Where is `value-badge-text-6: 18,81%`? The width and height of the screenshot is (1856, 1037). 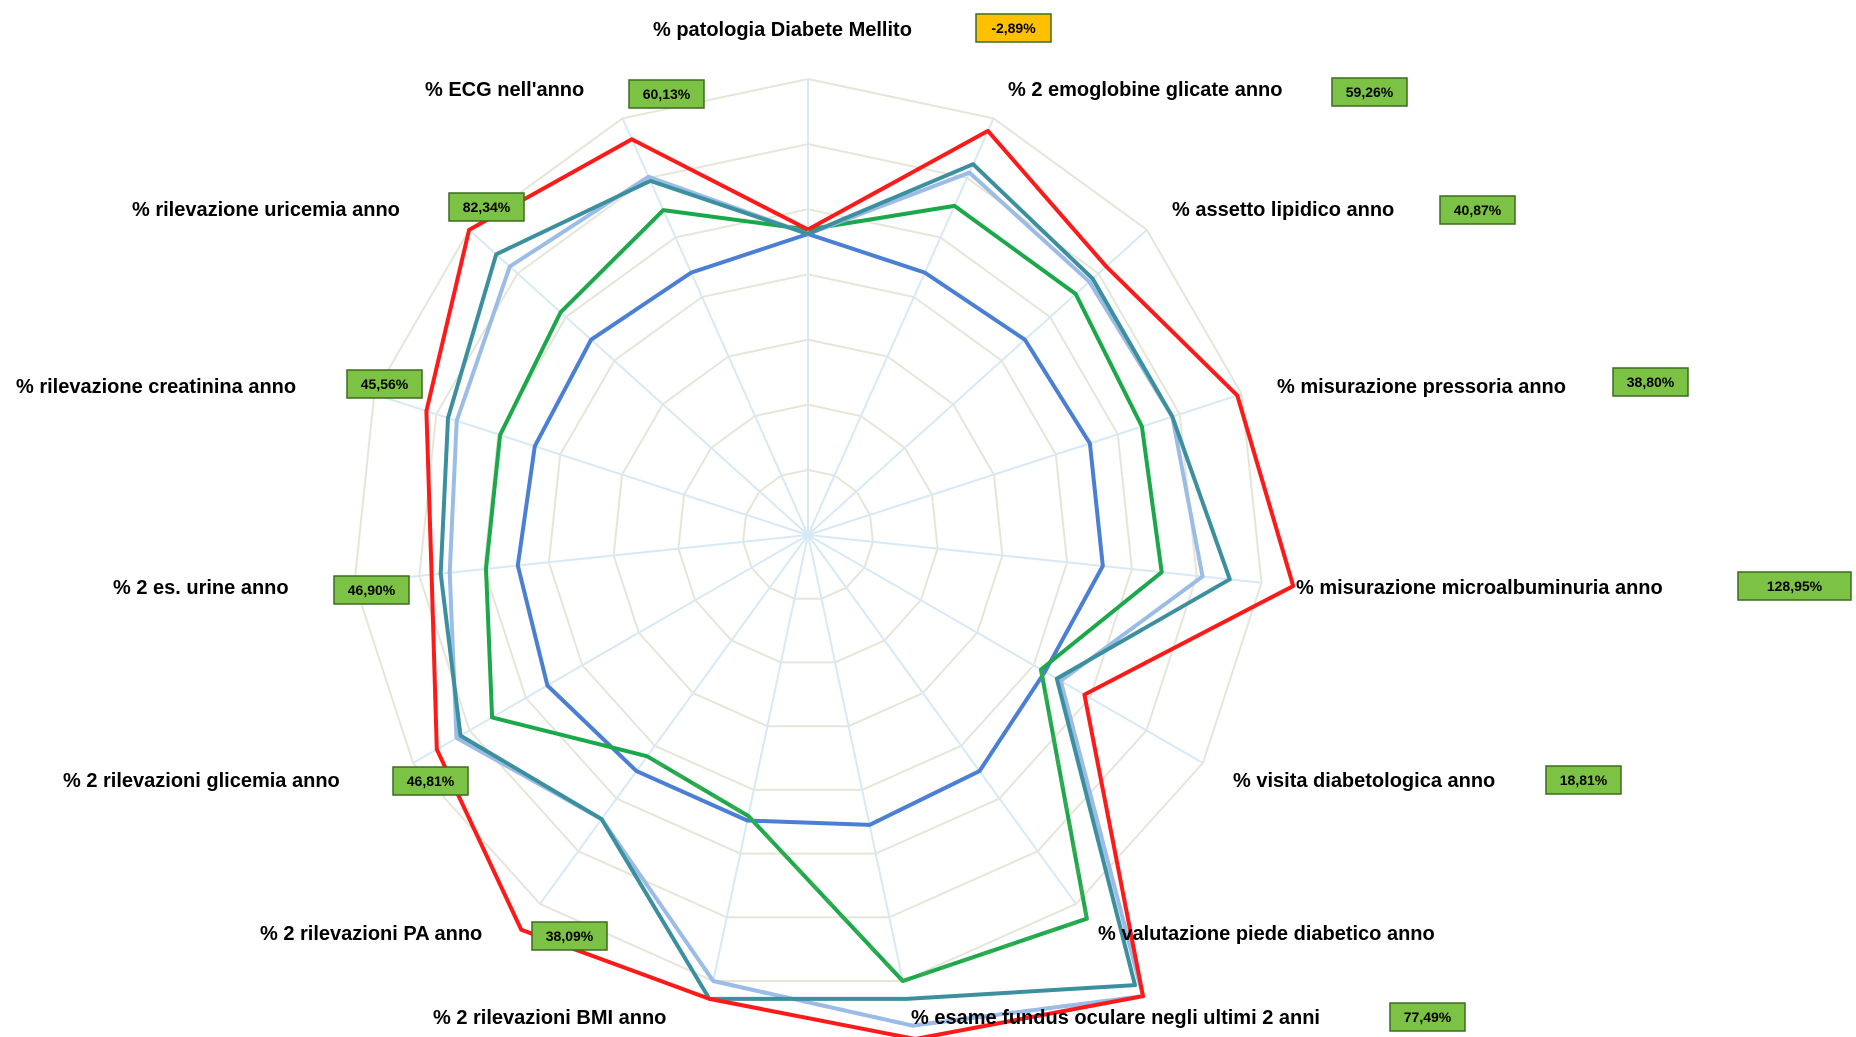 value-badge-text-6: 18,81% is located at coordinates (1584, 780).